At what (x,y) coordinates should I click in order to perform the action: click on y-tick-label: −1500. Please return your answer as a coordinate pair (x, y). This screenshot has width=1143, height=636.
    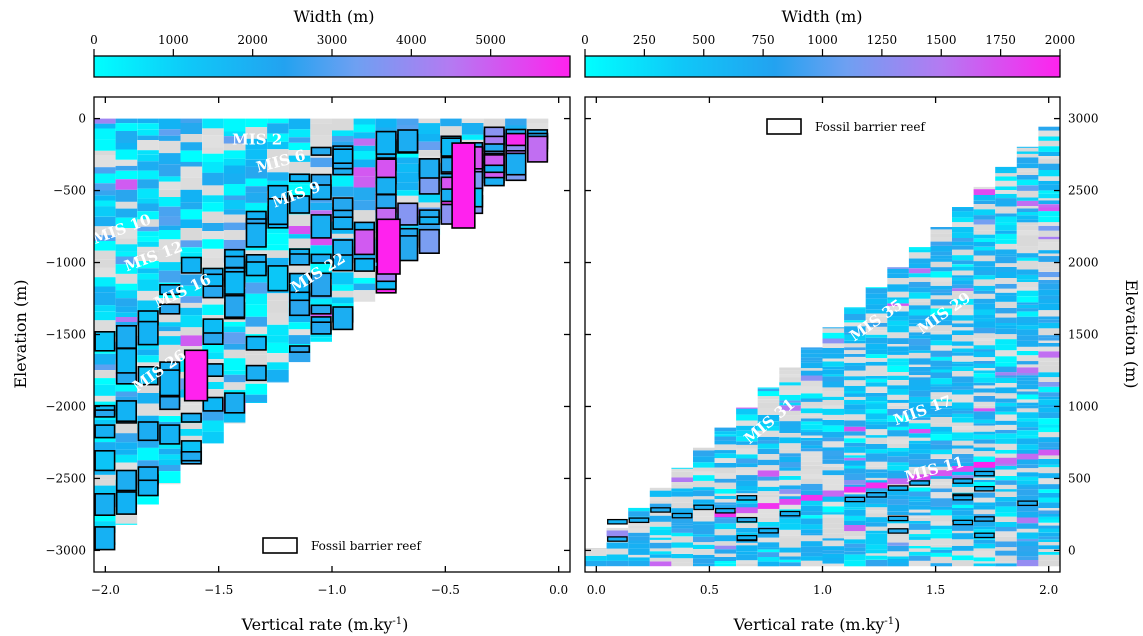
    Looking at the image, I should click on (65, 335).